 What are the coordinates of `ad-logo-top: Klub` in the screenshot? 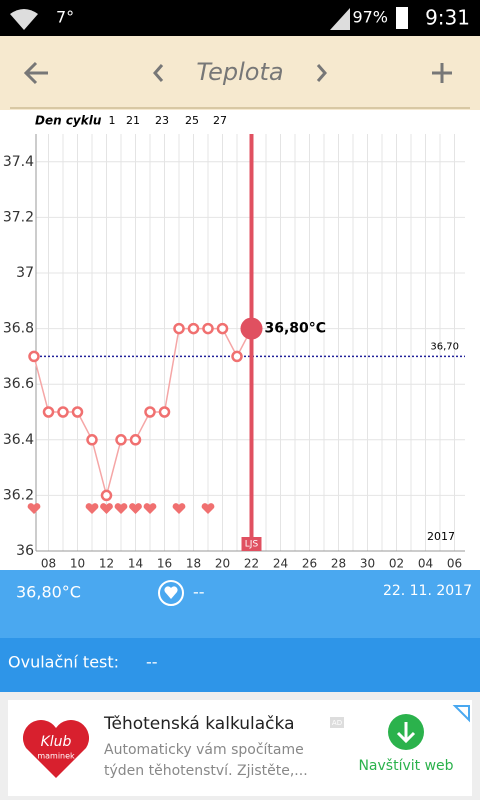 It's located at (56, 742).